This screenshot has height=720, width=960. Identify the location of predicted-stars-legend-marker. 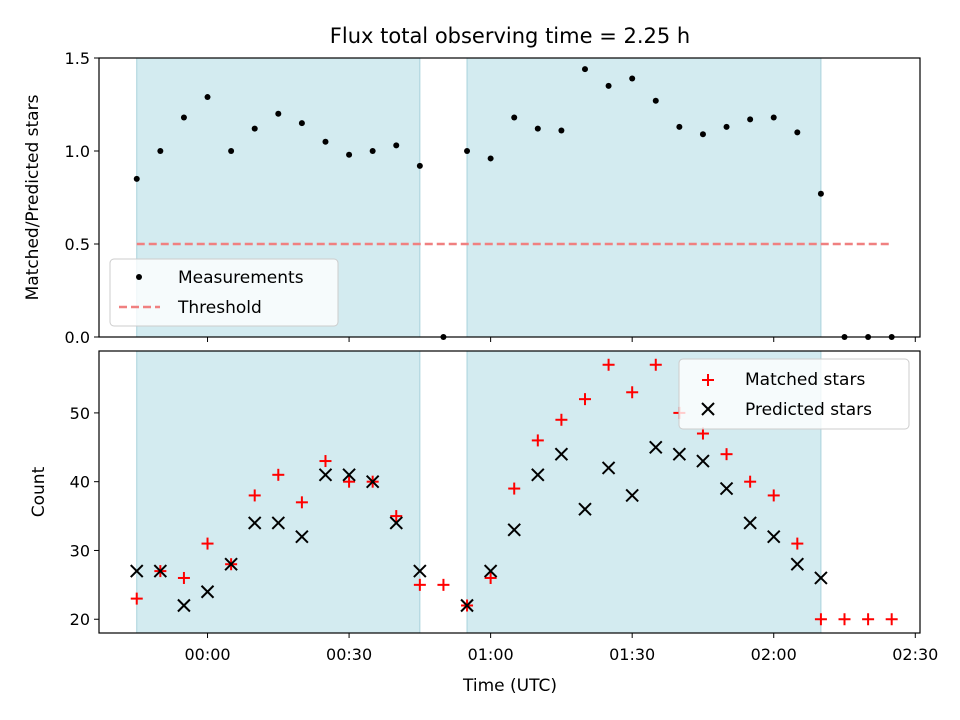
(708, 409).